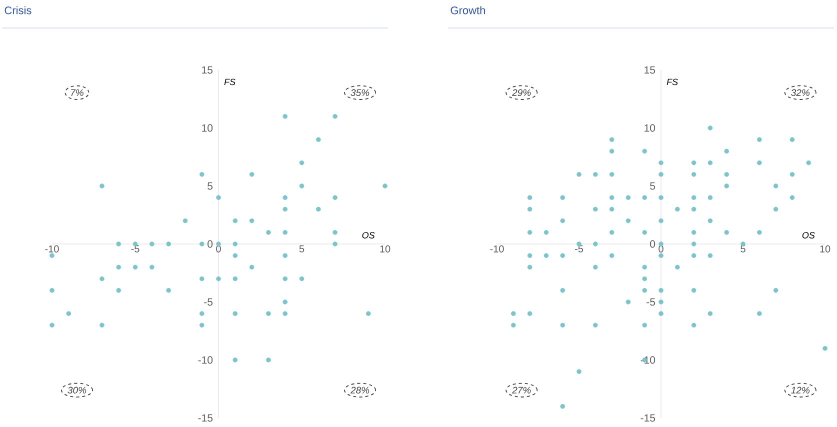 This screenshot has width=837, height=427. Describe the element at coordinates (18, 10) in the screenshot. I see `chart-title: Crisis` at that location.